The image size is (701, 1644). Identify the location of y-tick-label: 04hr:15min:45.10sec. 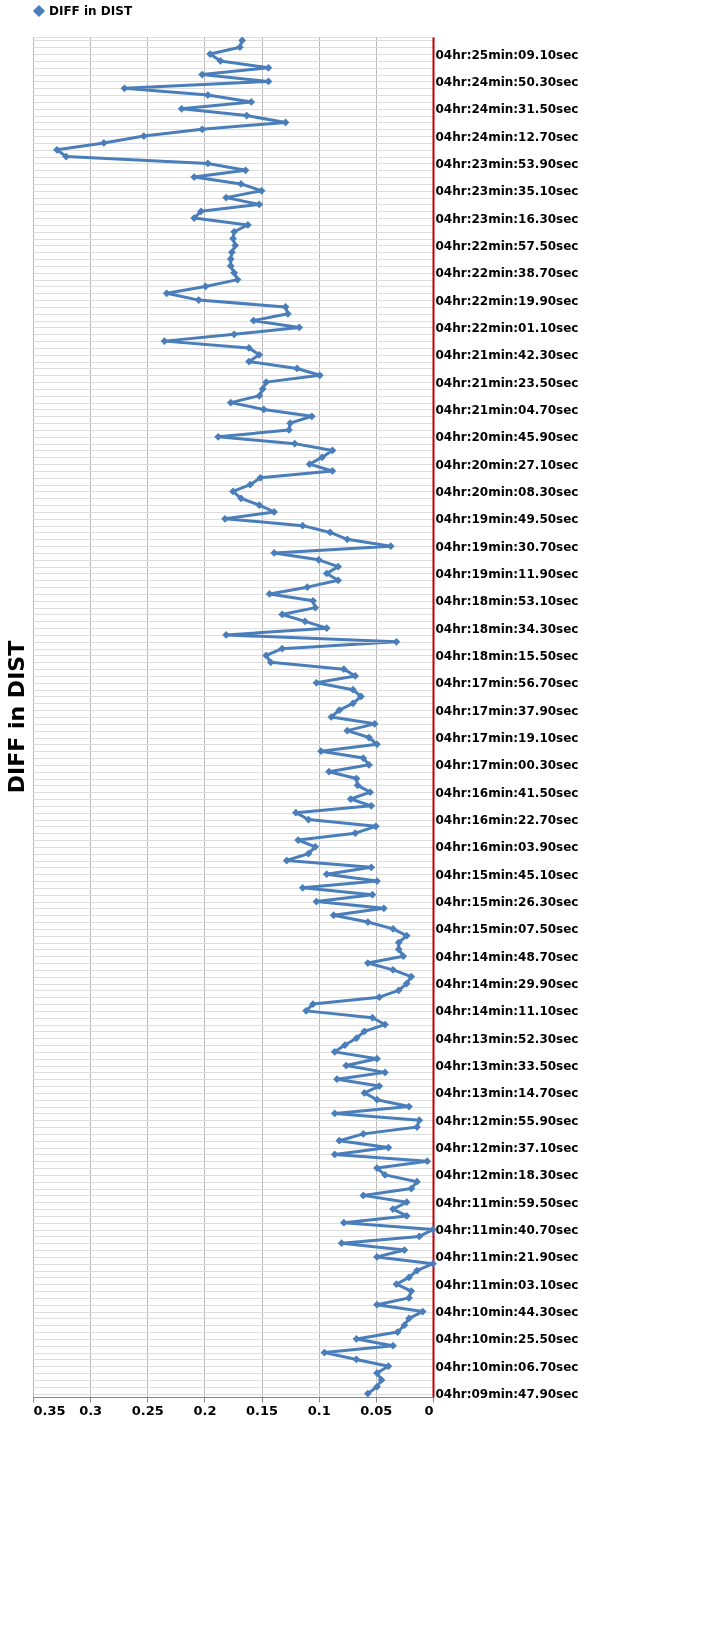
(507, 874).